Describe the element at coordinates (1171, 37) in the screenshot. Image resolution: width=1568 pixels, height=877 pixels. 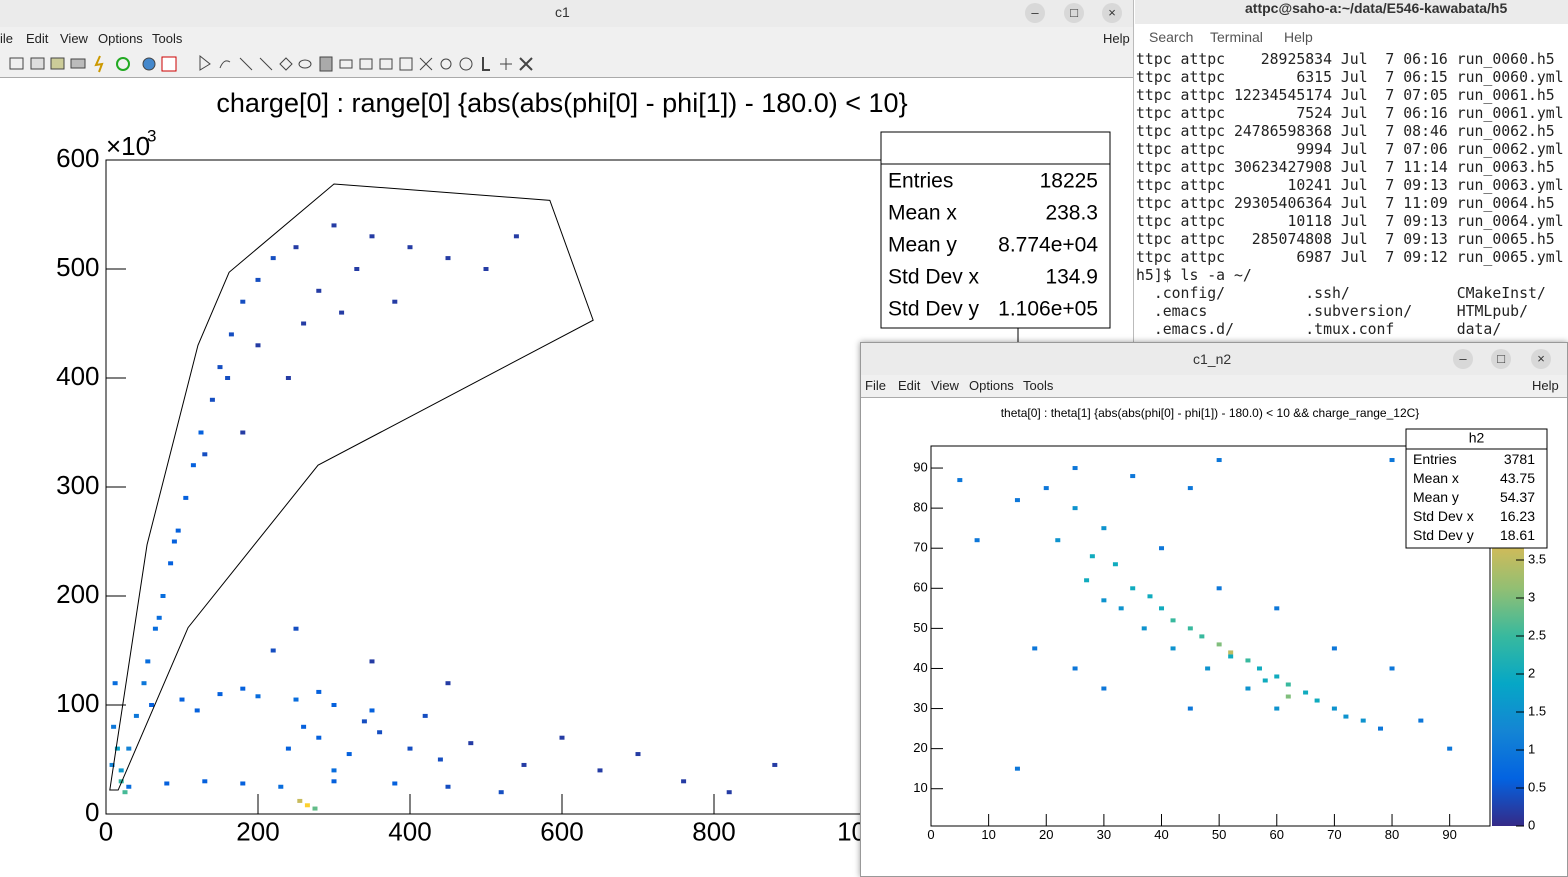
I see `menu-item: Search` at that location.